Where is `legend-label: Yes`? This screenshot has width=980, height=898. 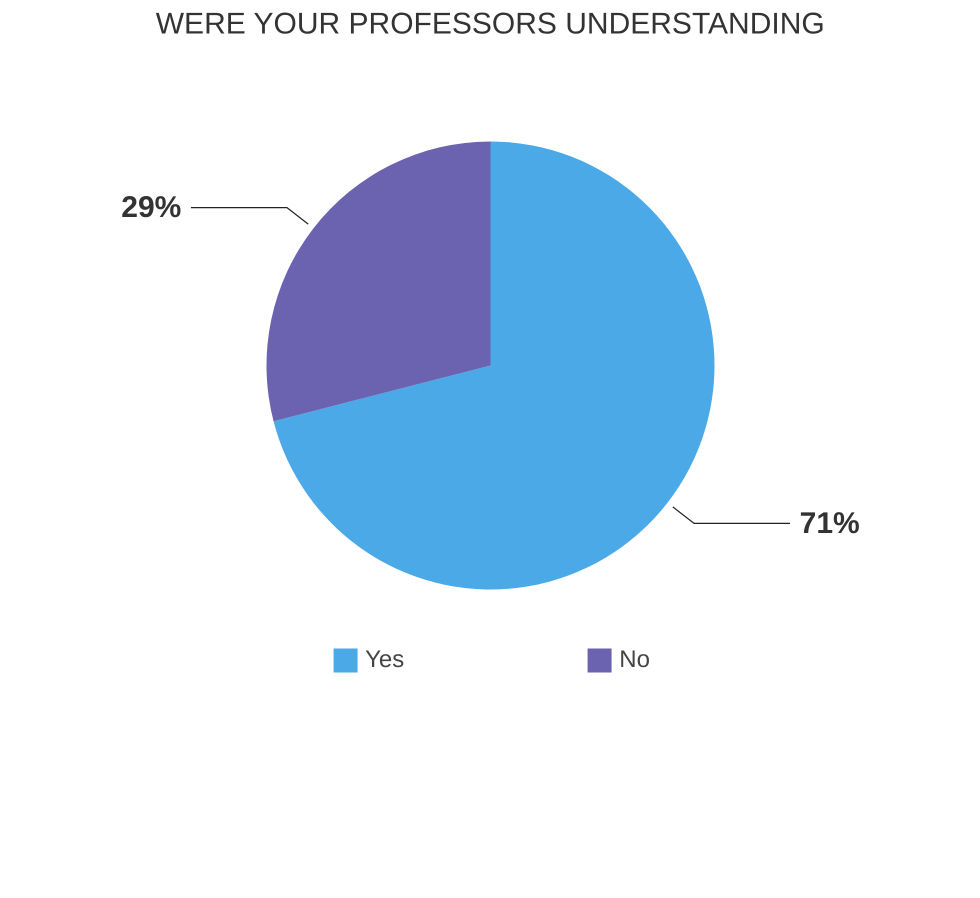
legend-label: Yes is located at coordinates (384, 660).